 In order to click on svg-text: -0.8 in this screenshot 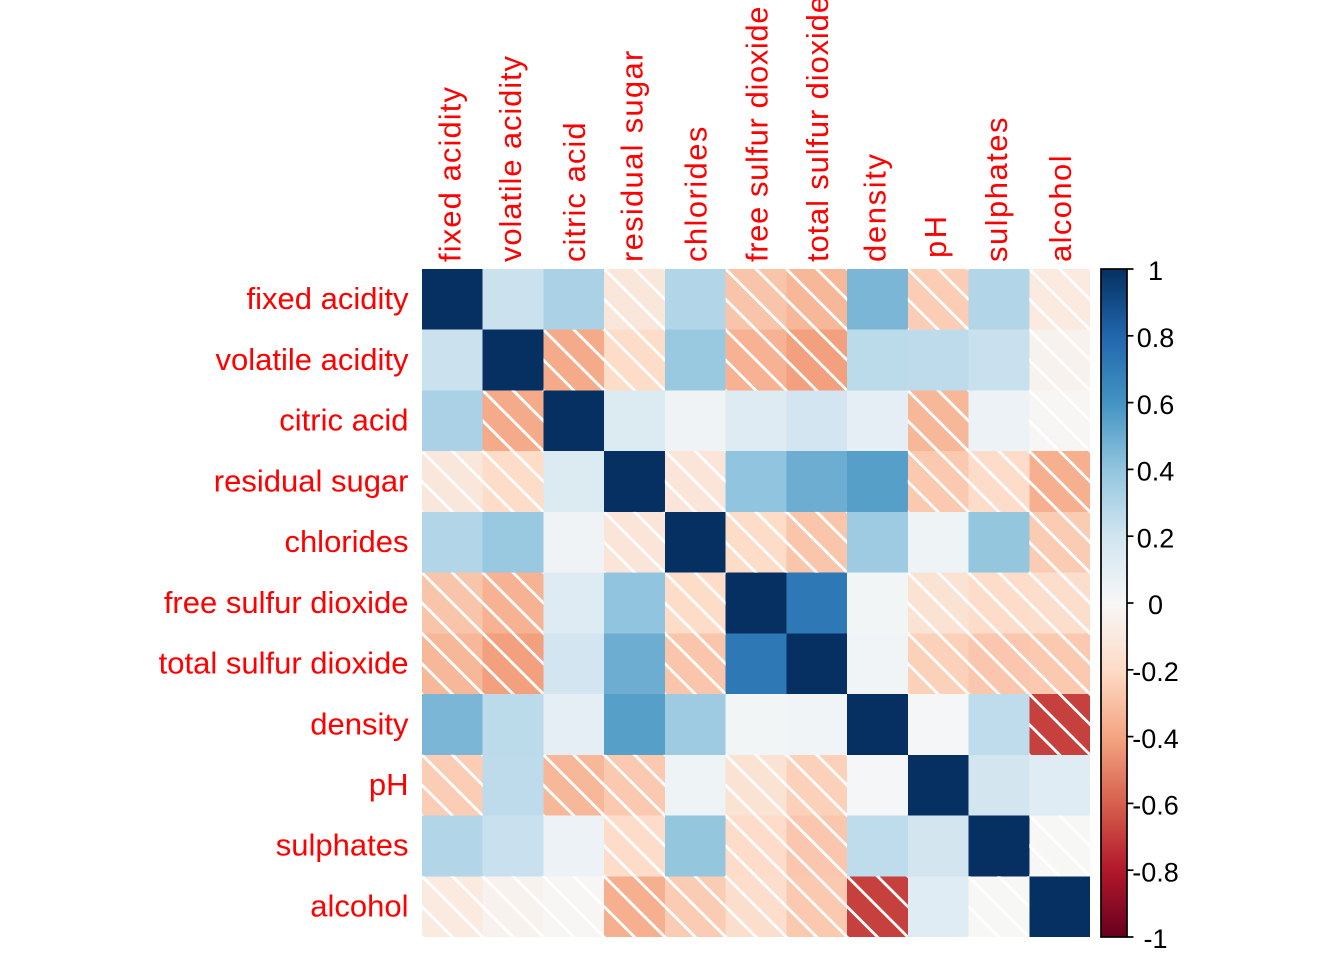, I will do `click(1155, 872)`.